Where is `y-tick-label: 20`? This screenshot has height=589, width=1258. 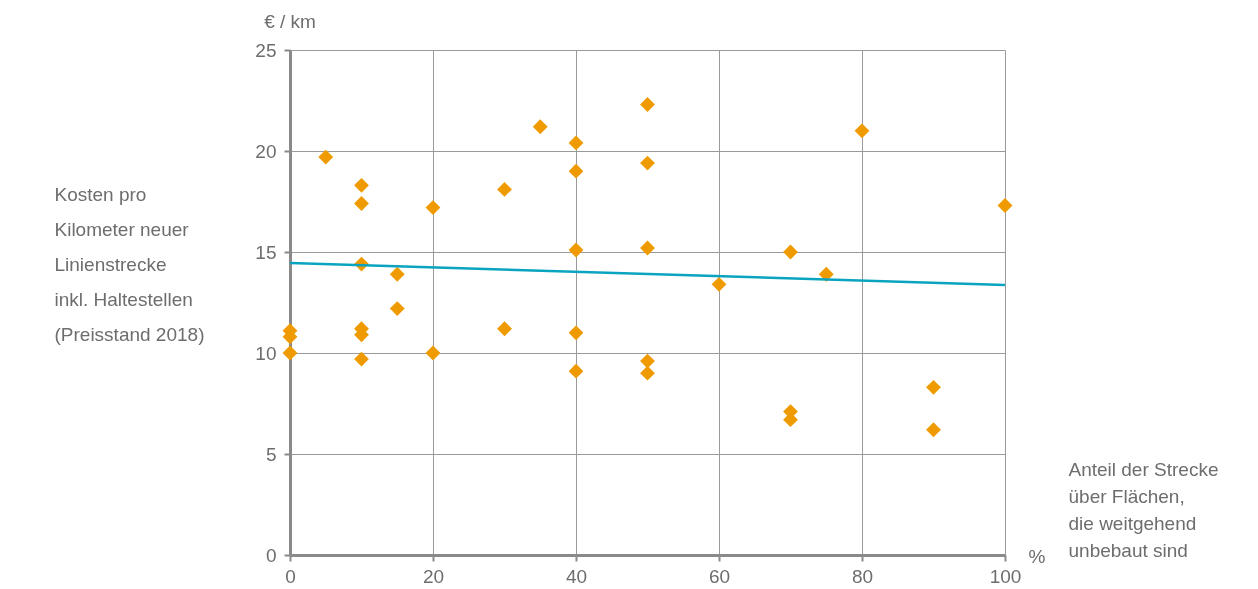 y-tick-label: 20 is located at coordinates (266, 151).